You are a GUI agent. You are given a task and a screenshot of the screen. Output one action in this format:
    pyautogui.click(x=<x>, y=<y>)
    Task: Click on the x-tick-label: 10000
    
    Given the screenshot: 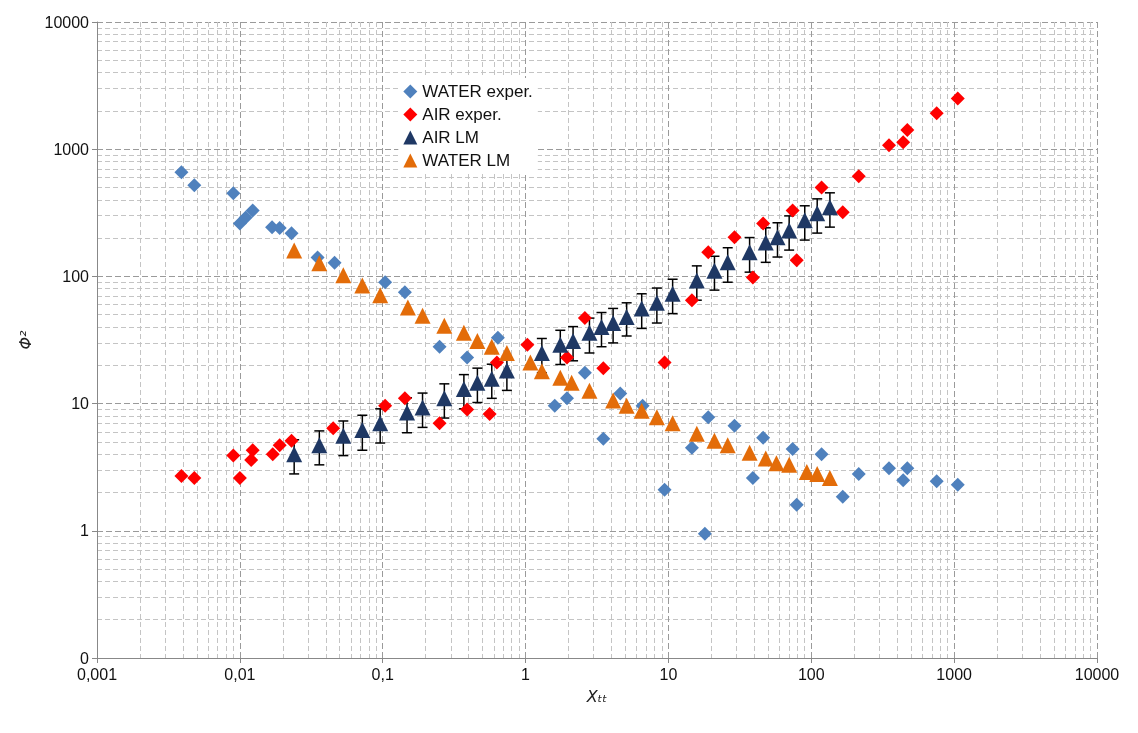 What is the action you would take?
    pyautogui.click(x=1097, y=674)
    